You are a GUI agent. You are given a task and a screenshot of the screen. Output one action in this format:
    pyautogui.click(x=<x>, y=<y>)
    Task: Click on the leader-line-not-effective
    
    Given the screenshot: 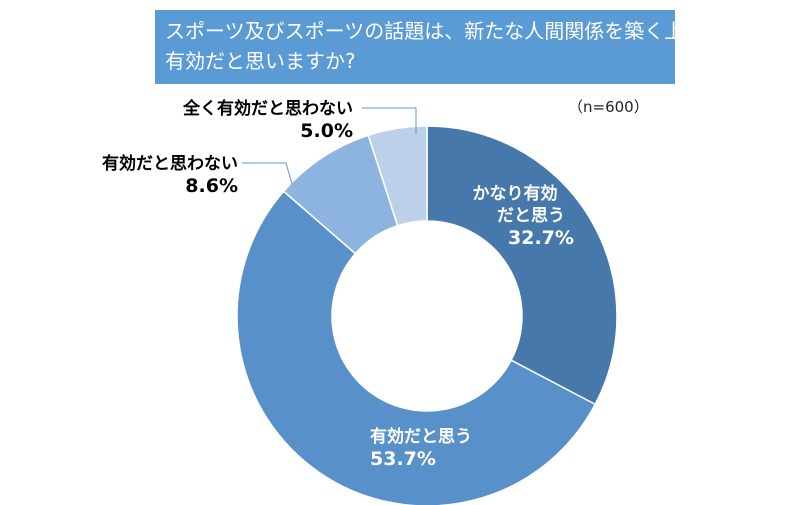 What is the action you would take?
    pyautogui.click(x=267, y=173)
    